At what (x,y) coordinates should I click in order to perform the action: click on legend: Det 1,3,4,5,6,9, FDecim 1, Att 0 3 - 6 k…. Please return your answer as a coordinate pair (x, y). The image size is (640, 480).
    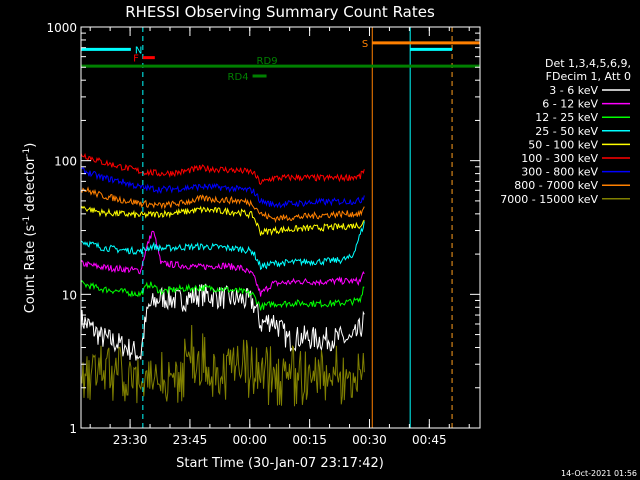
    Looking at the image, I should click on (565, 131).